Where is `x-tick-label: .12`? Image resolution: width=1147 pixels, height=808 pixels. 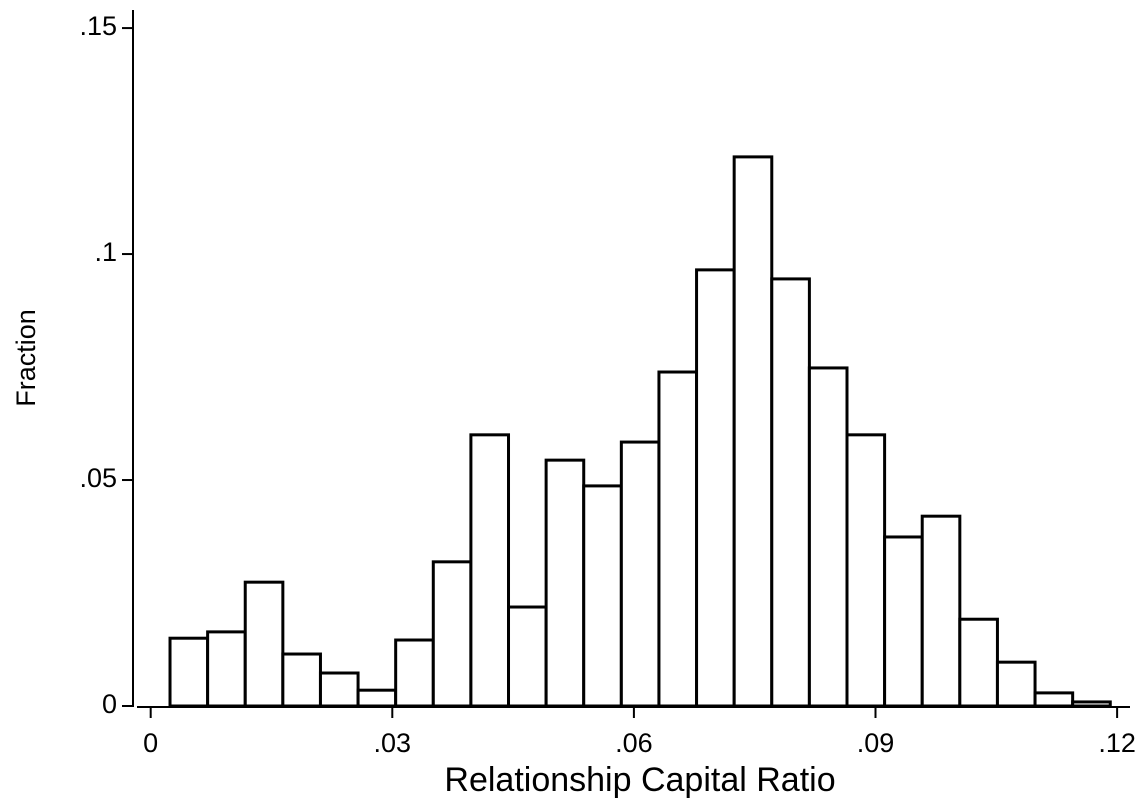 x-tick-label: .12 is located at coordinates (1117, 743).